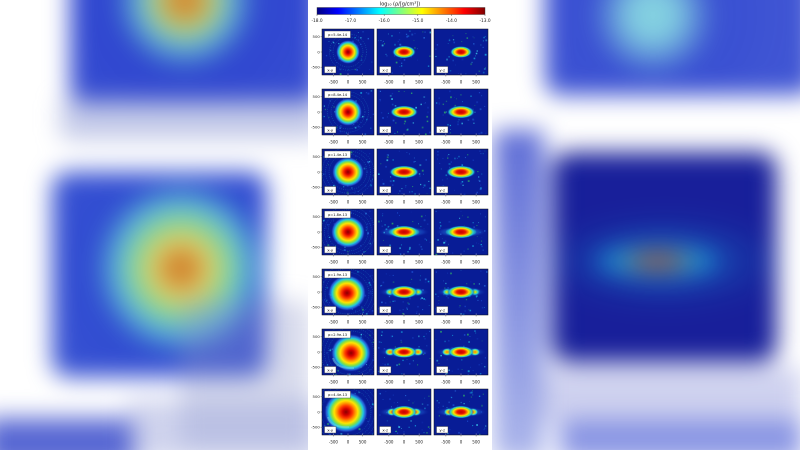  I want to click on contour-ring, so click(348, 172).